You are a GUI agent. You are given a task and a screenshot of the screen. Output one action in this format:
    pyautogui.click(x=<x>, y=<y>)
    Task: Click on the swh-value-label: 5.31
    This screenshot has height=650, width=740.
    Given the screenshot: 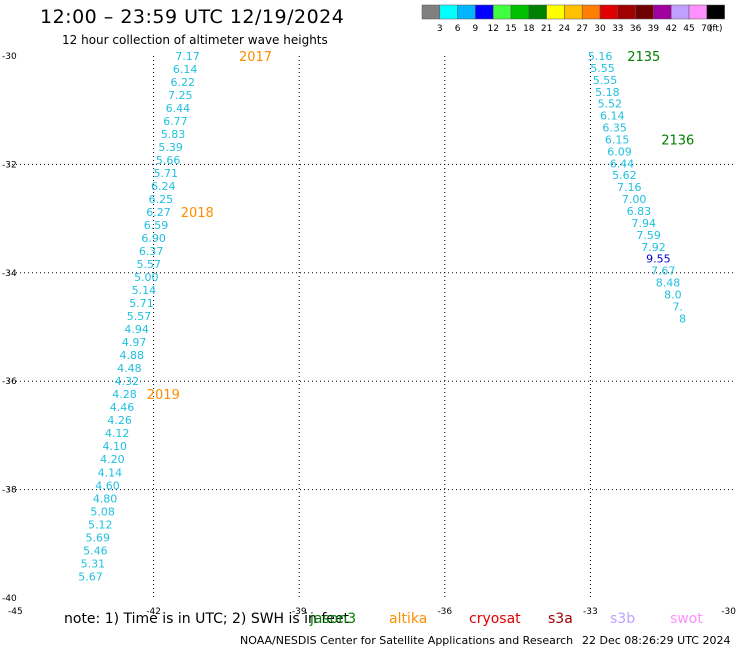 What is the action you would take?
    pyautogui.click(x=93, y=563)
    